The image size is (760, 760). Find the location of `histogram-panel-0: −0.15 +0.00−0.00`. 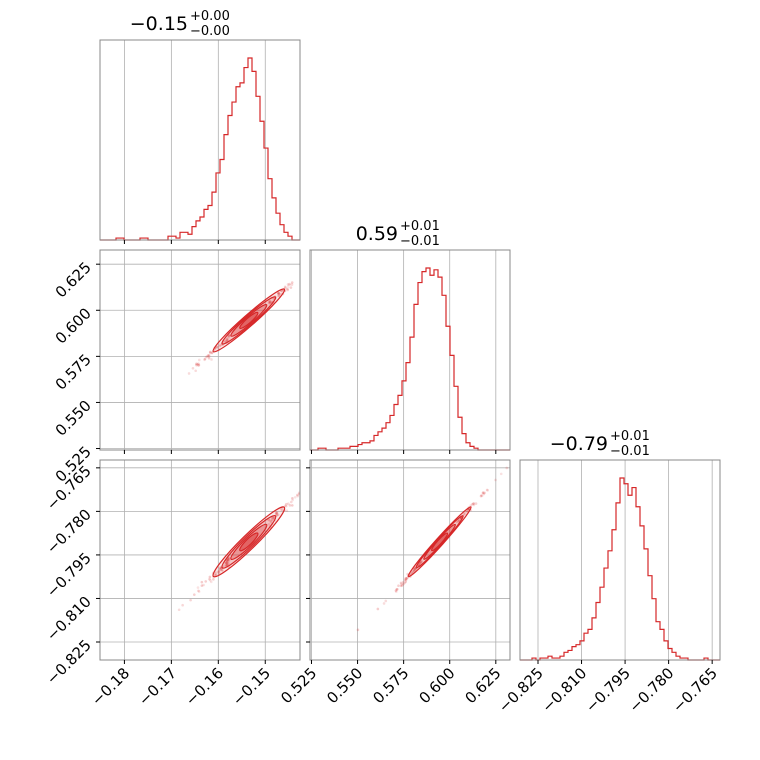

histogram-panel-0: −0.15 +0.00−0.00 is located at coordinates (200, 126).